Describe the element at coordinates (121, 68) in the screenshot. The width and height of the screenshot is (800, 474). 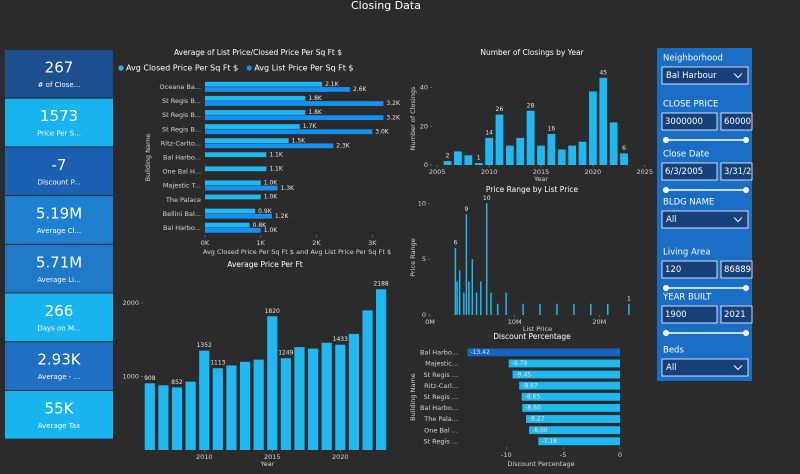
I see `legend-marker` at that location.